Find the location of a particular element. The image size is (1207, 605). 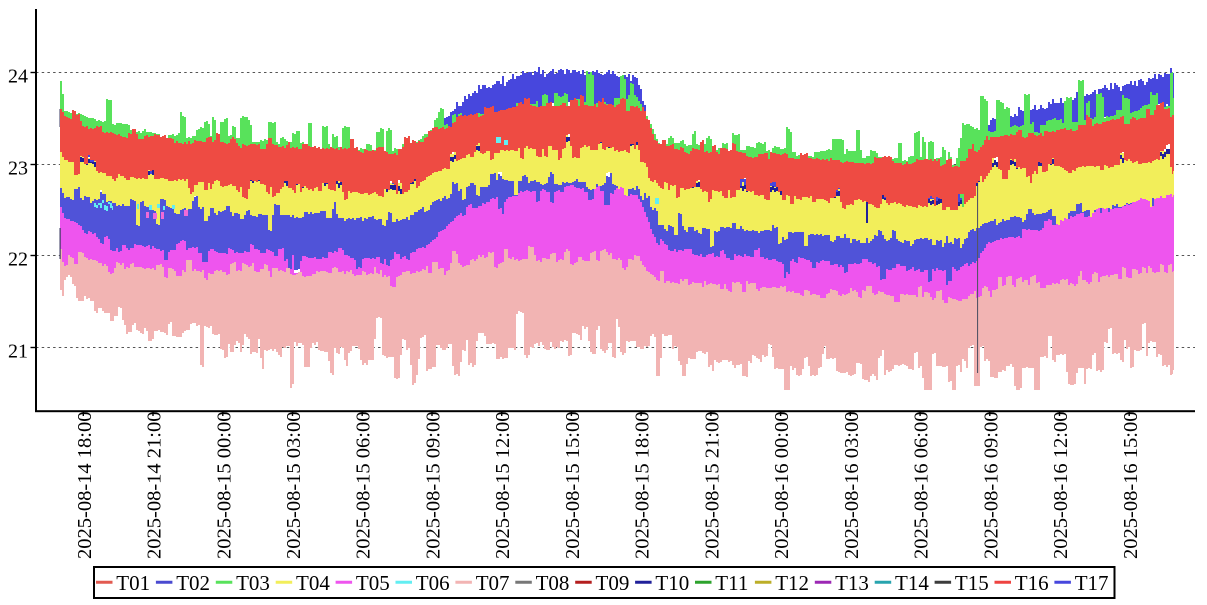

svg-text: T06 is located at coordinates (433, 583).